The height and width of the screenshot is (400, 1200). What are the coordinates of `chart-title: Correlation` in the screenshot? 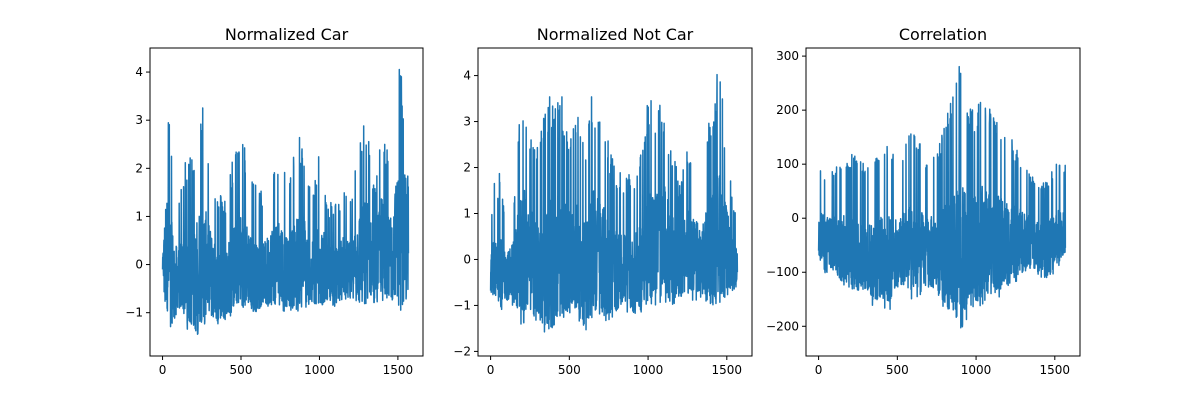 It's located at (943, 34).